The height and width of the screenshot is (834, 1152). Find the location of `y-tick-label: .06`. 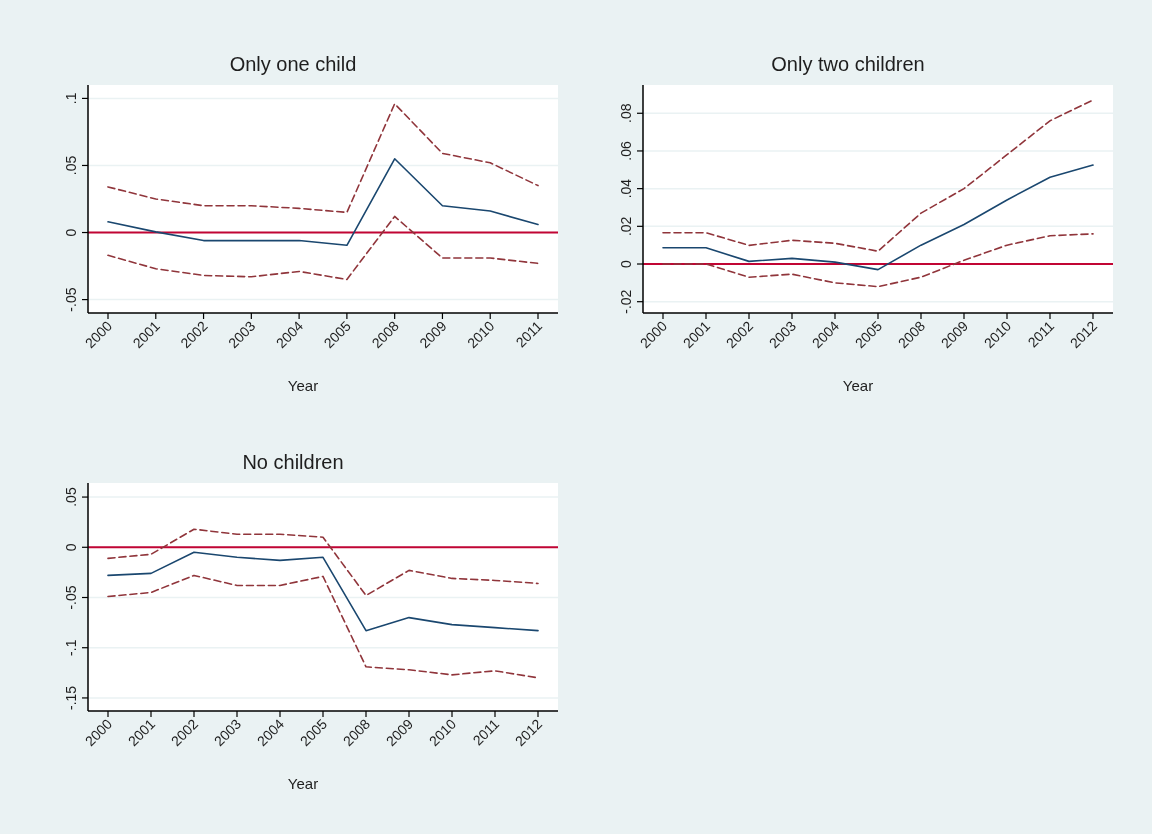

y-tick-label: .06 is located at coordinates (626, 151).